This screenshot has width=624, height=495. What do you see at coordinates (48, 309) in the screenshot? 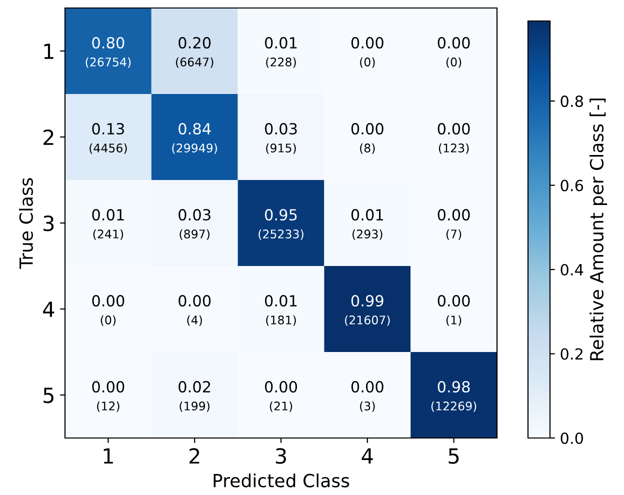
I see `y-tick-label: 4` at bounding box center [48, 309].